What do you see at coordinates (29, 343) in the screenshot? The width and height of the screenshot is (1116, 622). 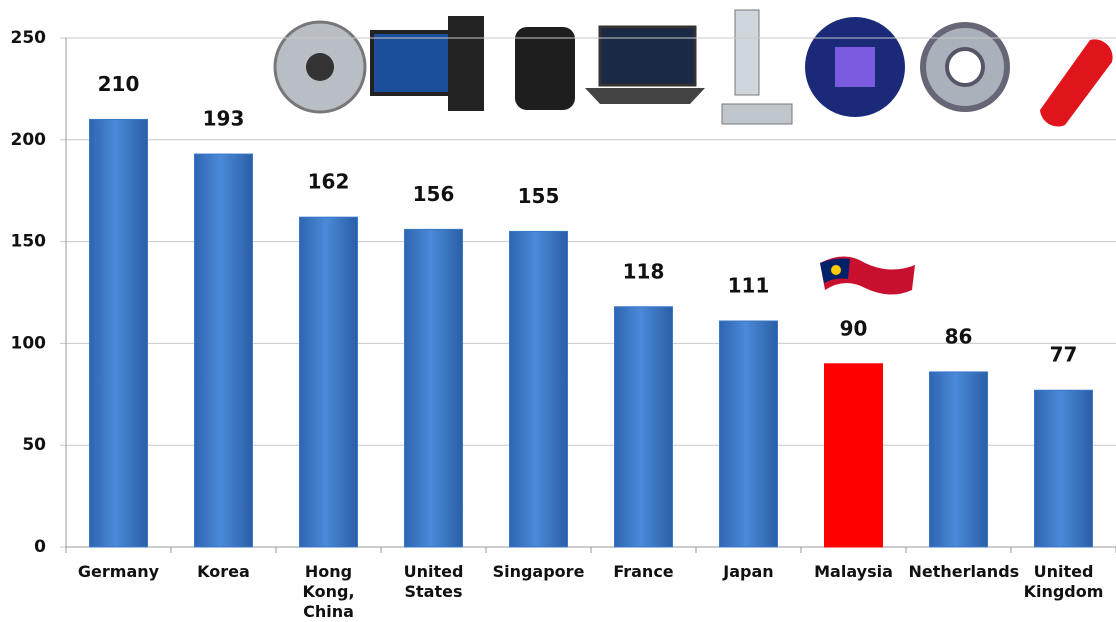 I see `y-tick-label: 100` at bounding box center [29, 343].